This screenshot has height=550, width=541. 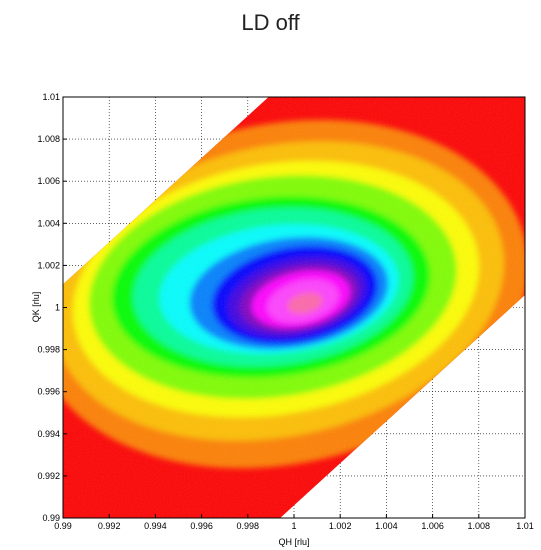 What do you see at coordinates (293, 526) in the screenshot?
I see `x-tick-label: 1` at bounding box center [293, 526].